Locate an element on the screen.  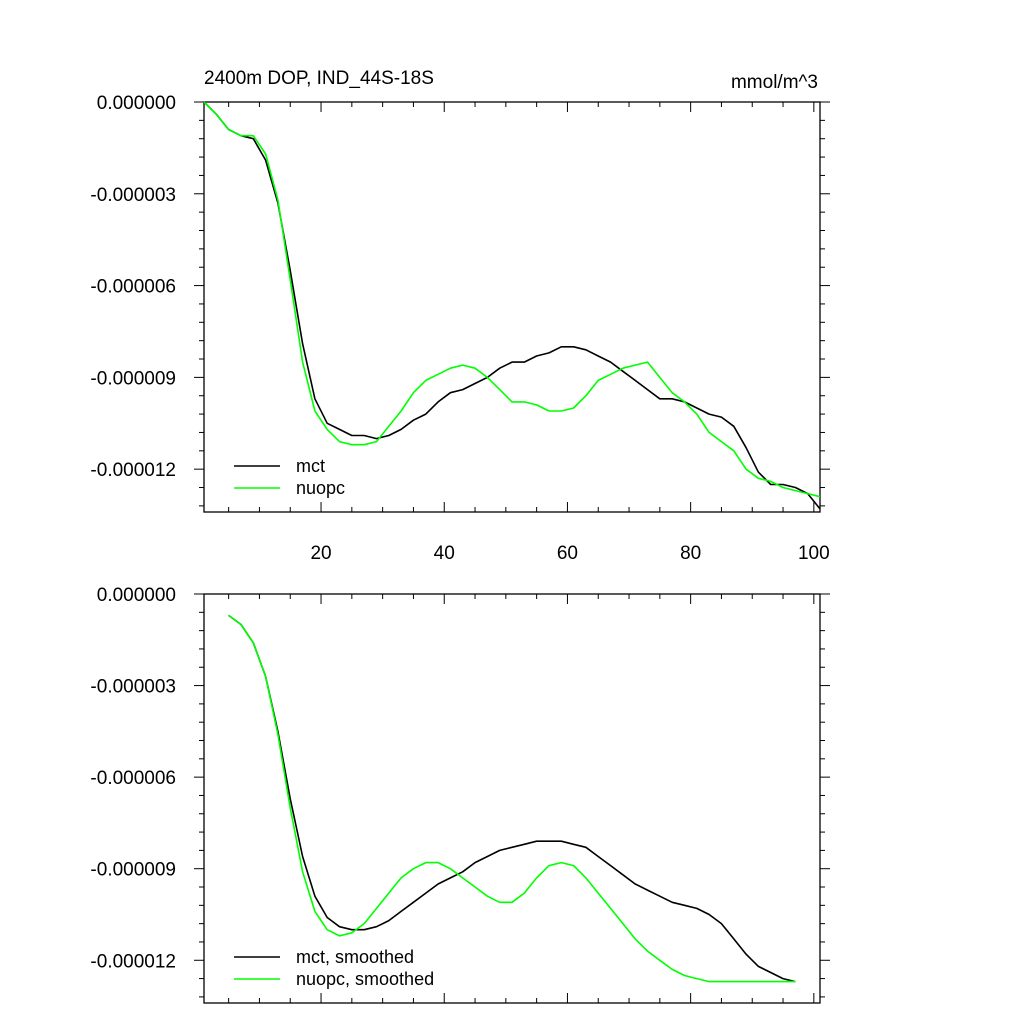
legend-label: nuopc is located at coordinates (320, 488).